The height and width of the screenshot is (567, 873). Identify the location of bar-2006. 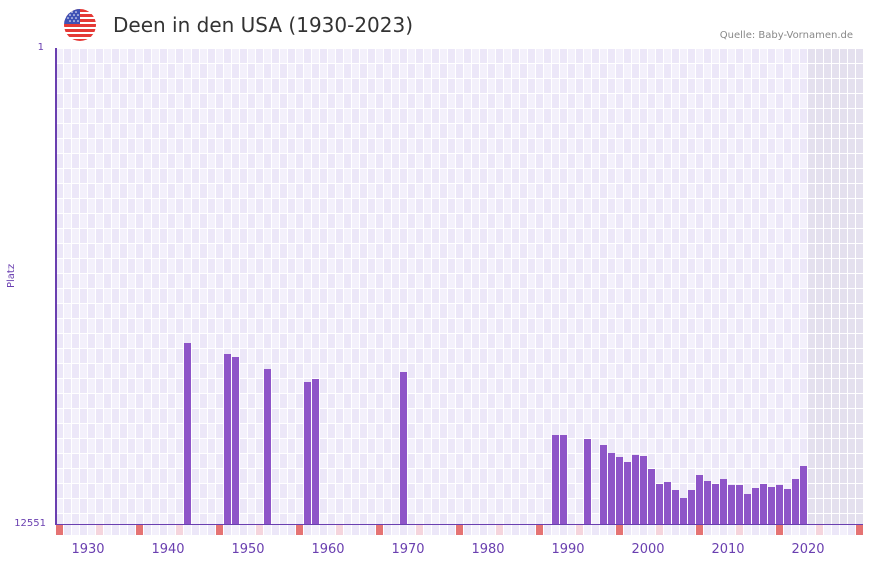
(683, 510).